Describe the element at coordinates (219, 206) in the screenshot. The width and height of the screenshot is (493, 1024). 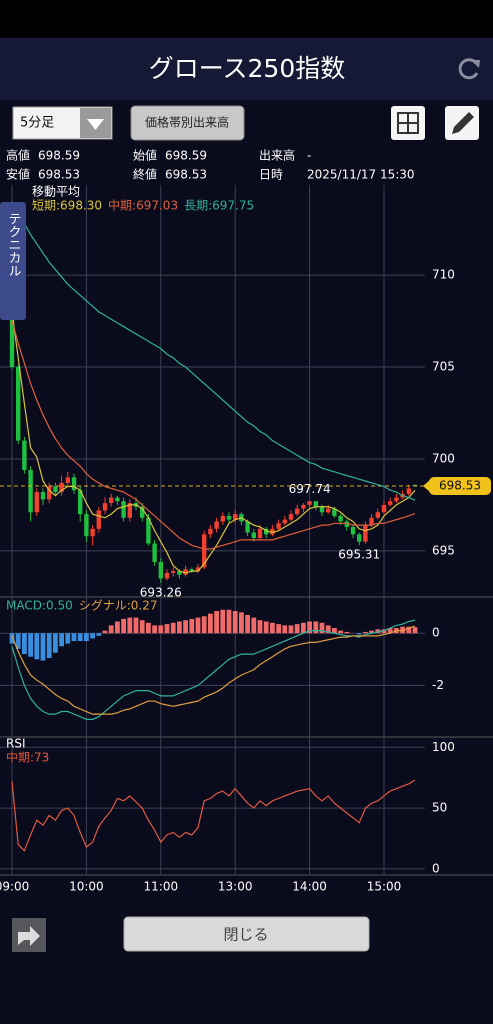
I see `legend-entry: 長期:697.75` at that location.